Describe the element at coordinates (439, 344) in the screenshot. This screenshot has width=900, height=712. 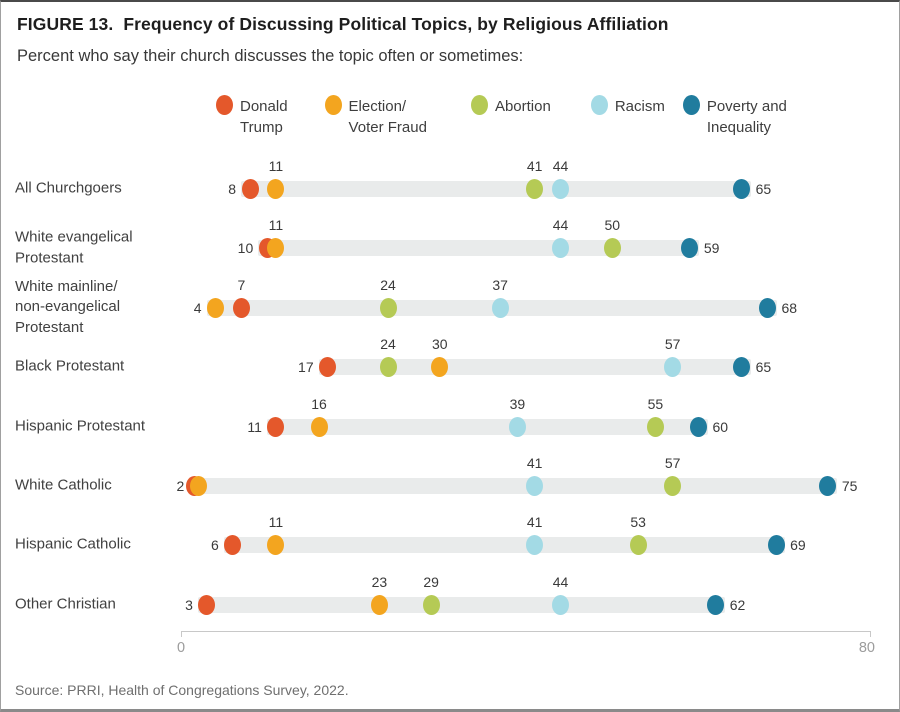
I see `value-label: 30` at that location.